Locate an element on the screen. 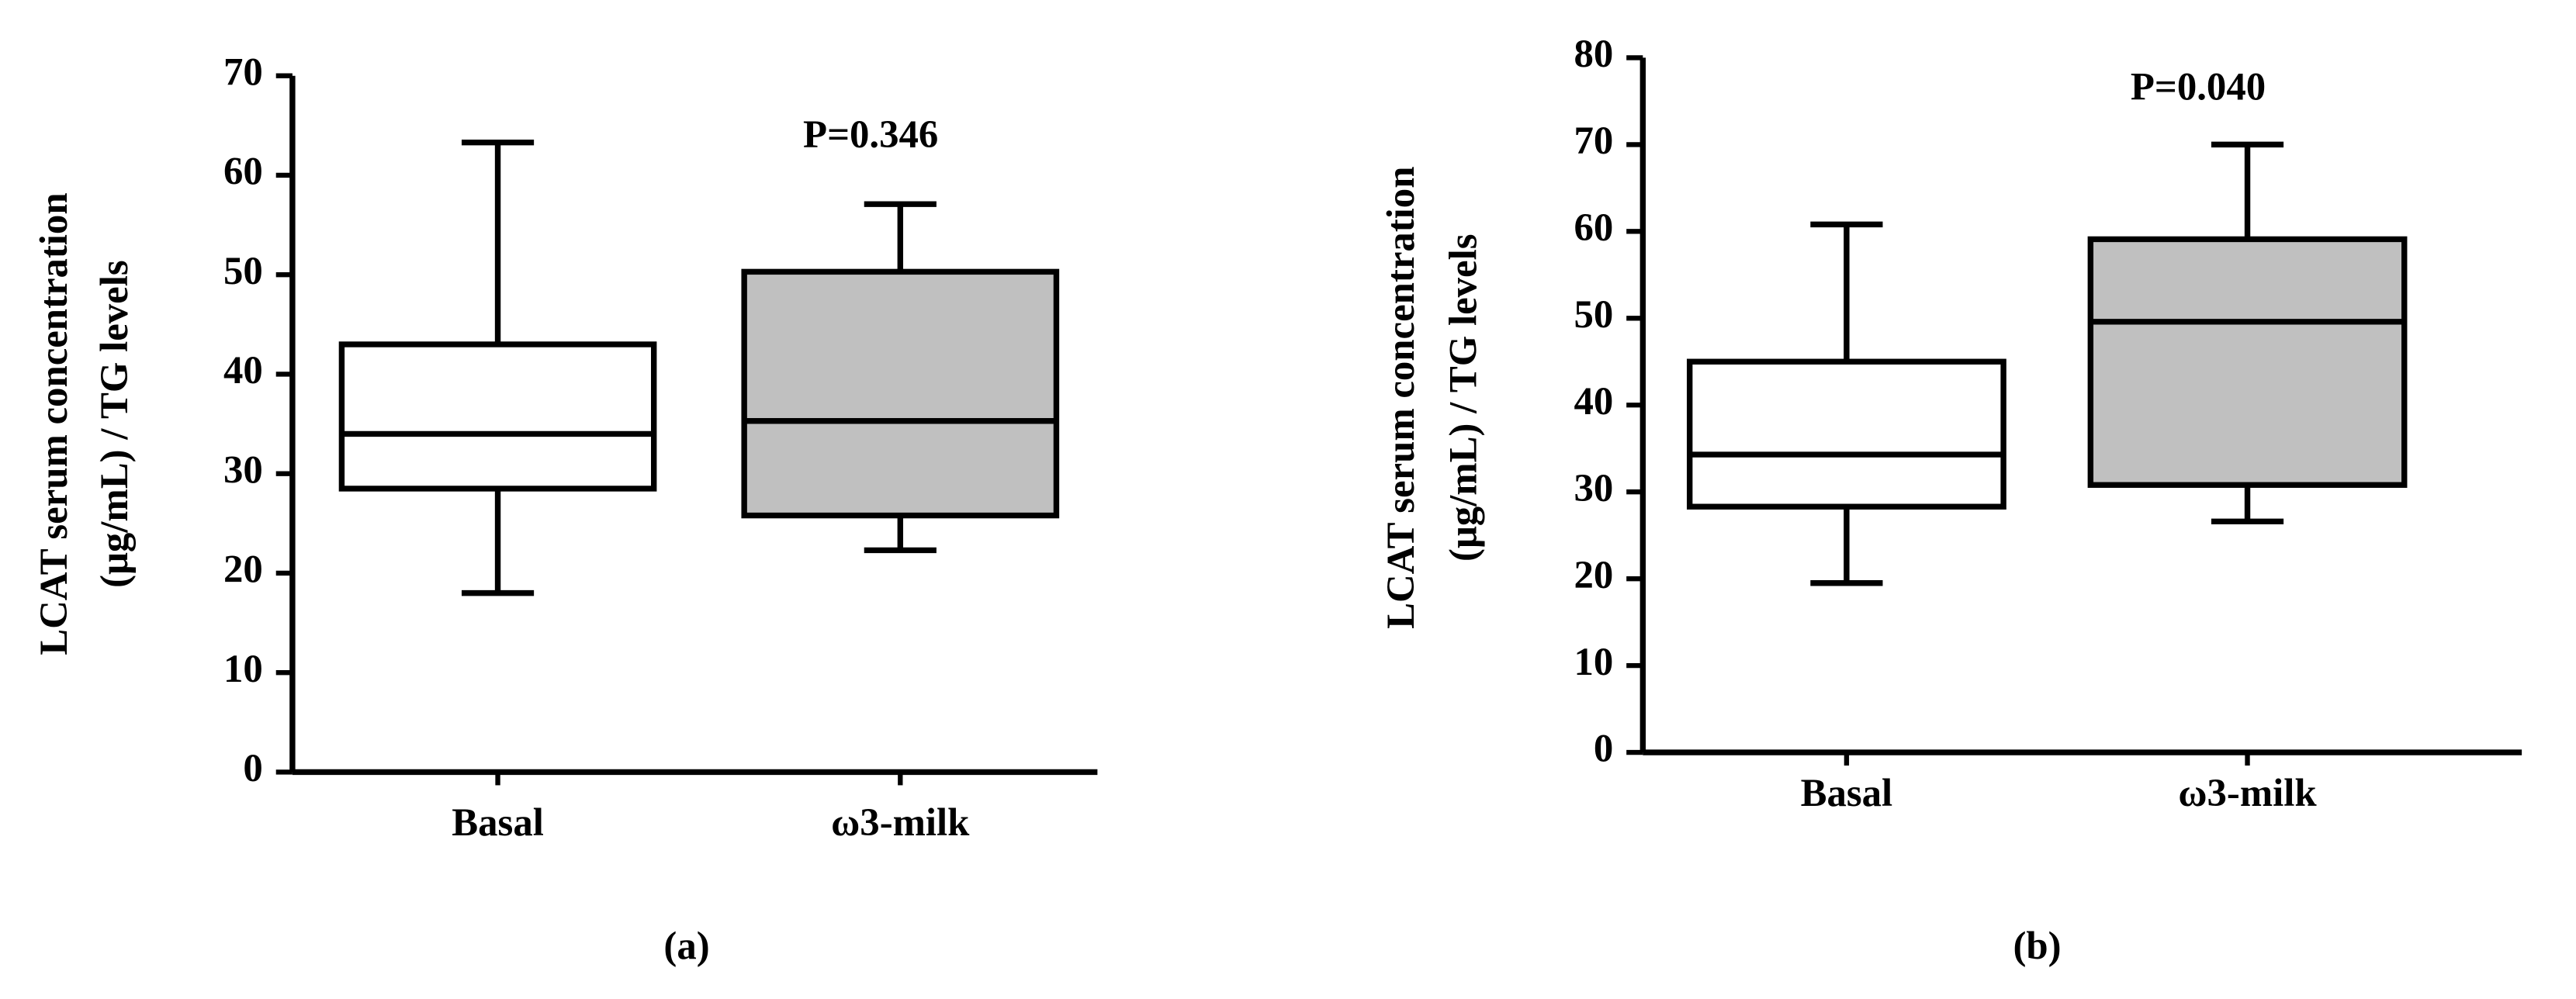 The image size is (2576, 999). annotation: P=0.346 is located at coordinates (870, 134).